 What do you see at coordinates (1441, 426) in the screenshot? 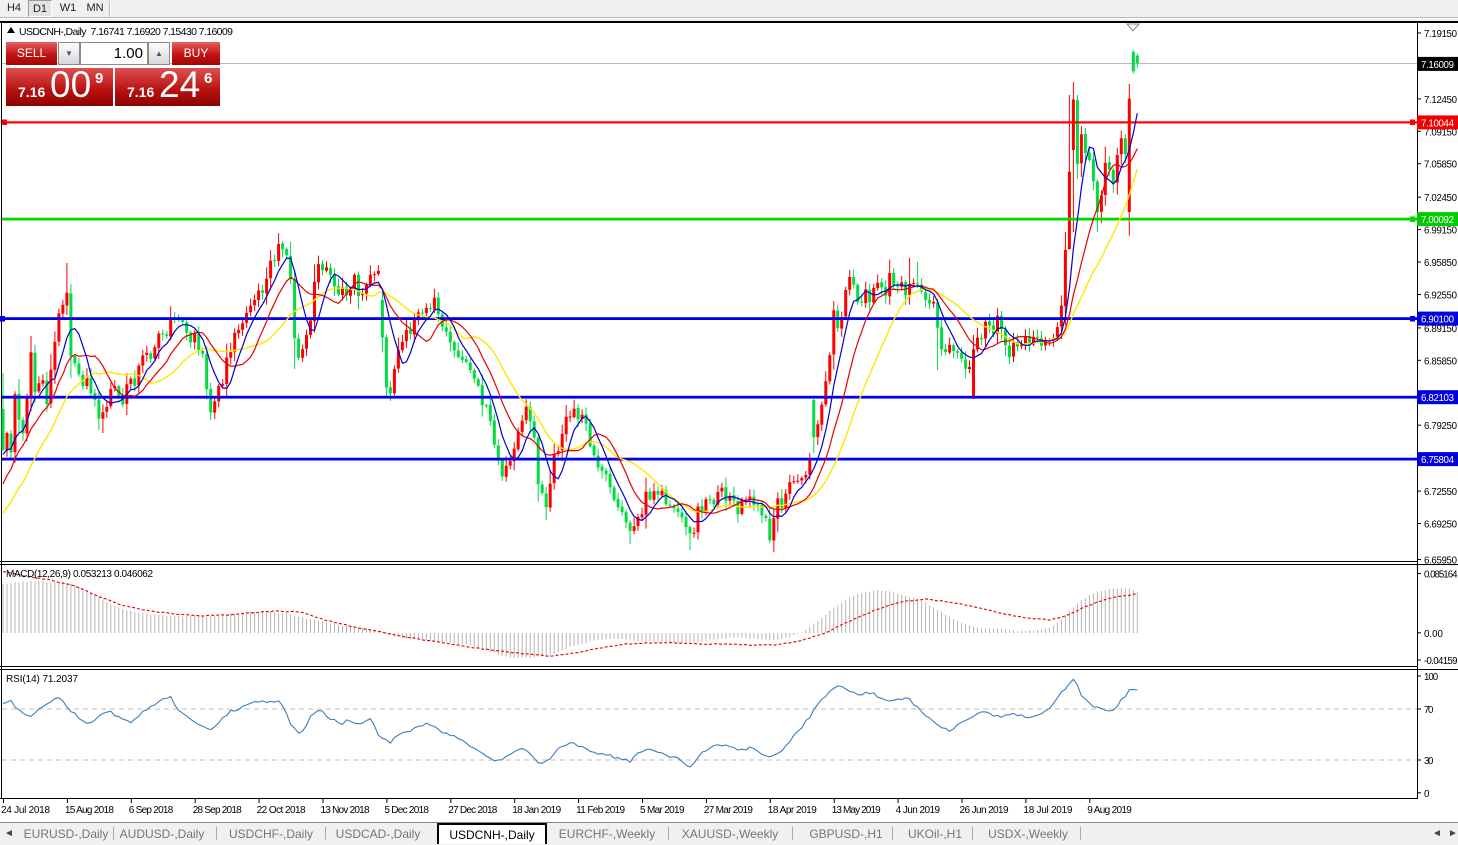
I see `svg-text: 6.79250` at bounding box center [1441, 426].